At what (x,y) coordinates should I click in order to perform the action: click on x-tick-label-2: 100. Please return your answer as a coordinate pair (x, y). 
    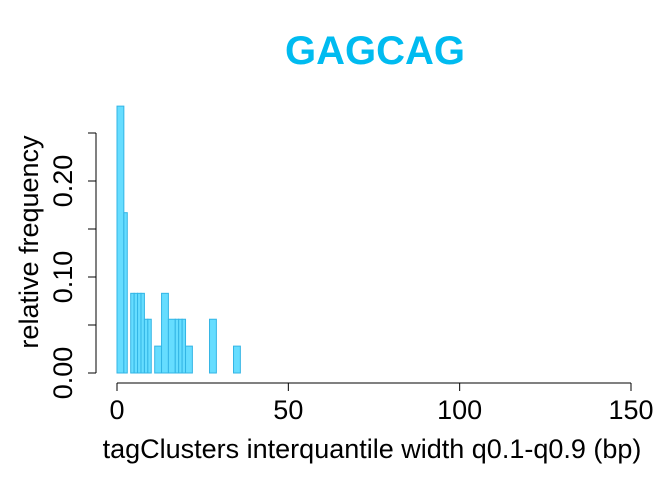
    Looking at the image, I should click on (459, 410).